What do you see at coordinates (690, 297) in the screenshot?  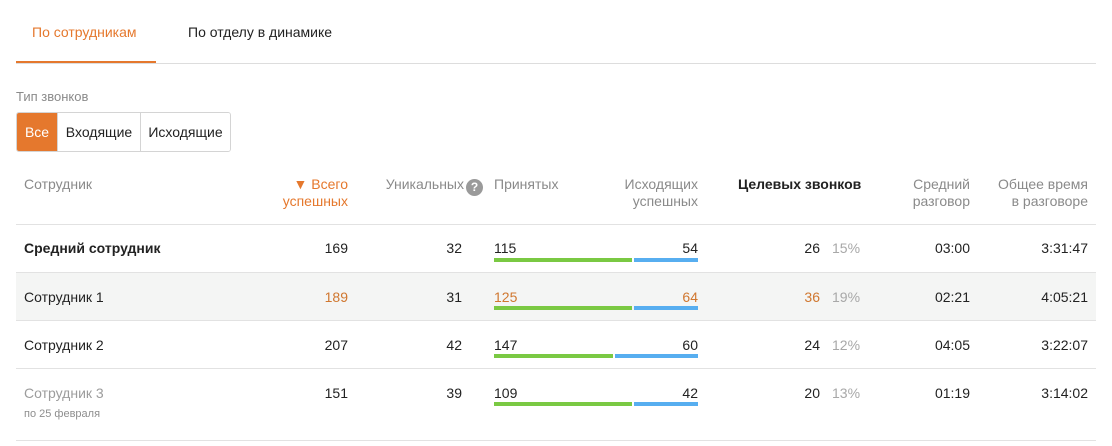 I see `outgoing-value: 64` at bounding box center [690, 297].